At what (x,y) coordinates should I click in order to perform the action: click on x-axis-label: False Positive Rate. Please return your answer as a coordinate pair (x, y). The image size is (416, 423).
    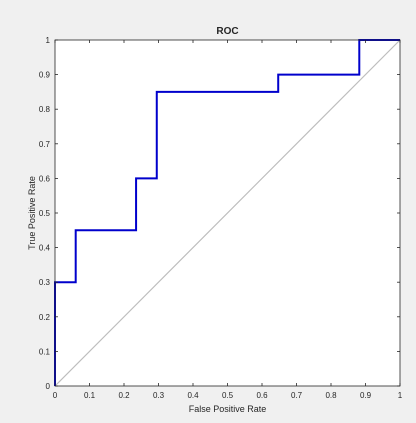
    Looking at the image, I should click on (228, 409).